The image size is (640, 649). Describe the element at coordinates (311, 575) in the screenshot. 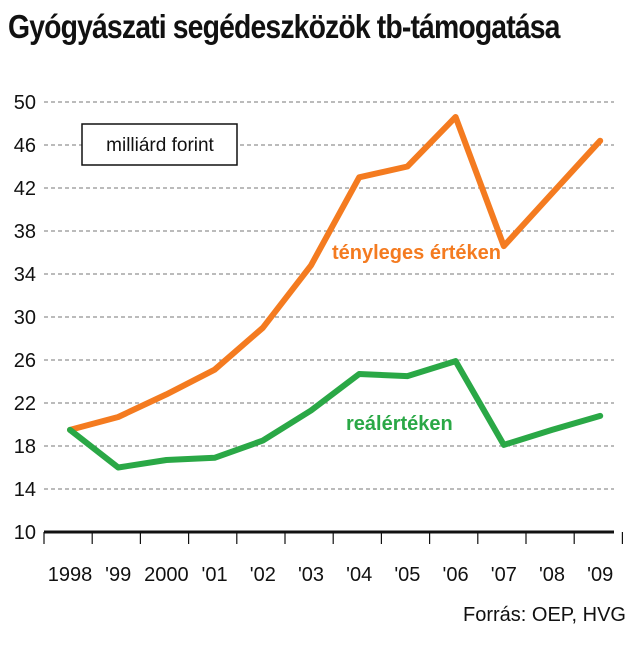

I see `x-tick-label: '03` at that location.